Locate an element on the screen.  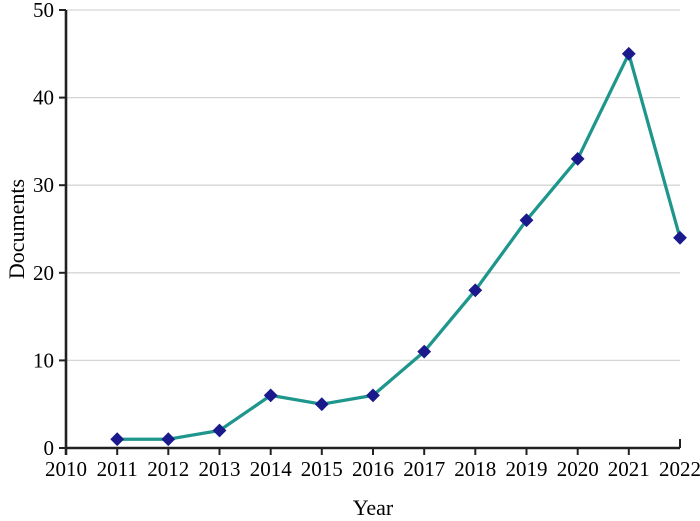
x-tick-label: 2012 is located at coordinates (168, 469).